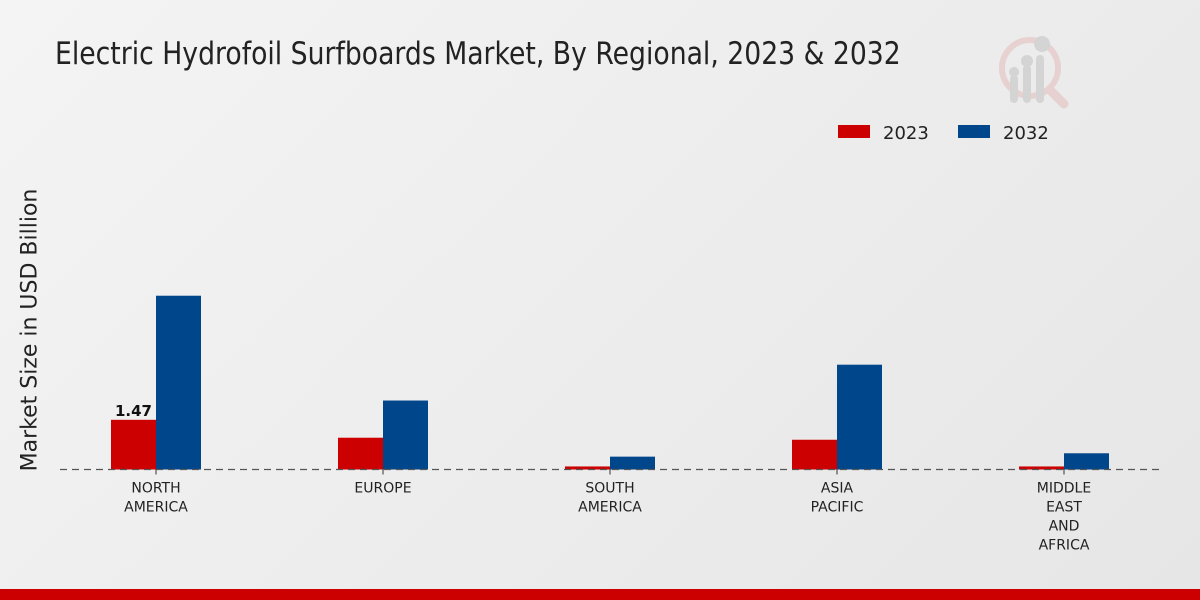 The image size is (1200, 600). I want to click on data-label: 1.47, so click(133, 411).